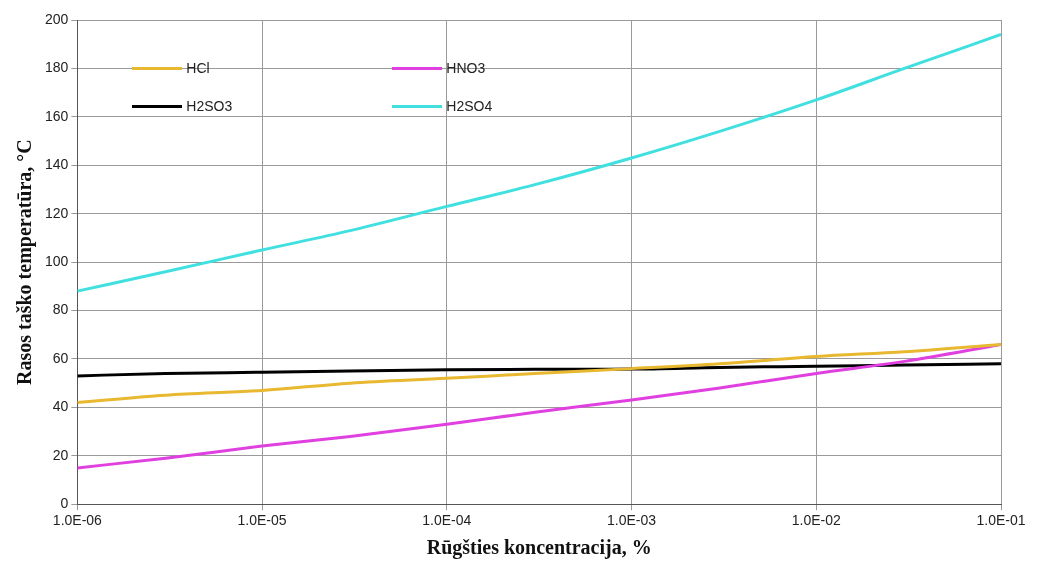 The image size is (1041, 575). What do you see at coordinates (632, 520) in the screenshot?
I see `x-tick-label: 1.0E-03` at bounding box center [632, 520].